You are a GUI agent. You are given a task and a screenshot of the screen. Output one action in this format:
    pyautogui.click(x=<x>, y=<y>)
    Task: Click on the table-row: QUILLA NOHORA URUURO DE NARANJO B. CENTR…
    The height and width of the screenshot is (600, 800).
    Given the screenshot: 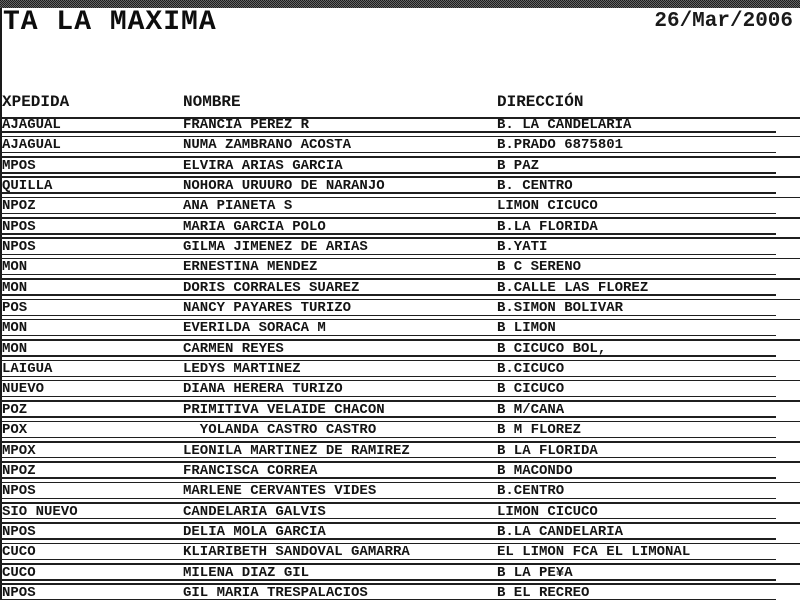 What is the action you would take?
    pyautogui.click(x=400, y=188)
    